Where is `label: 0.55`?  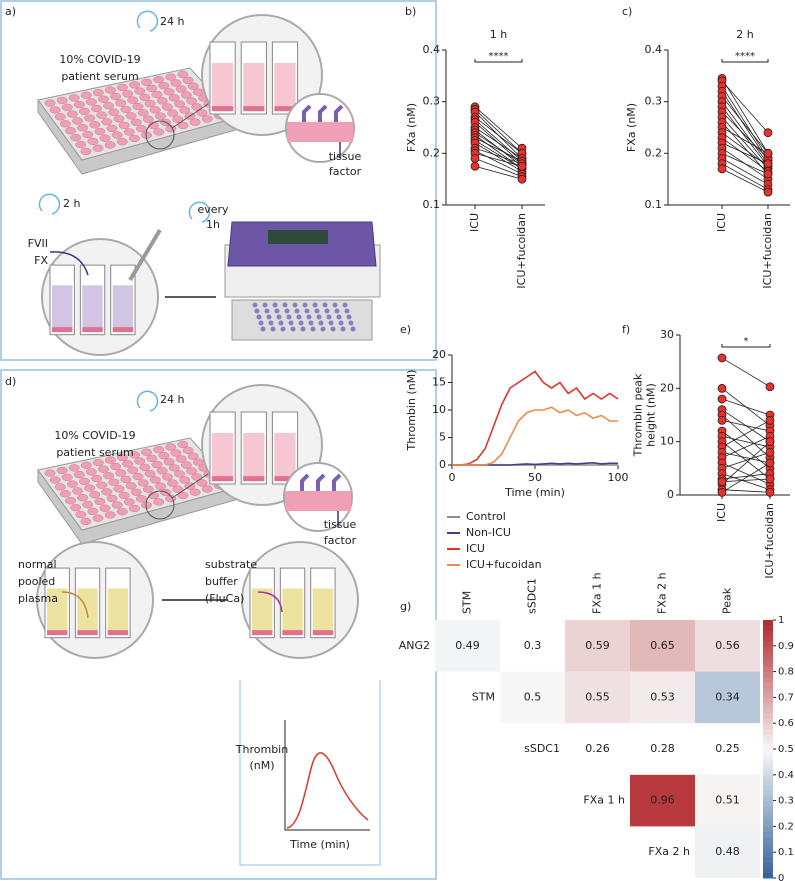
label: 0.55 is located at coordinates (597, 696).